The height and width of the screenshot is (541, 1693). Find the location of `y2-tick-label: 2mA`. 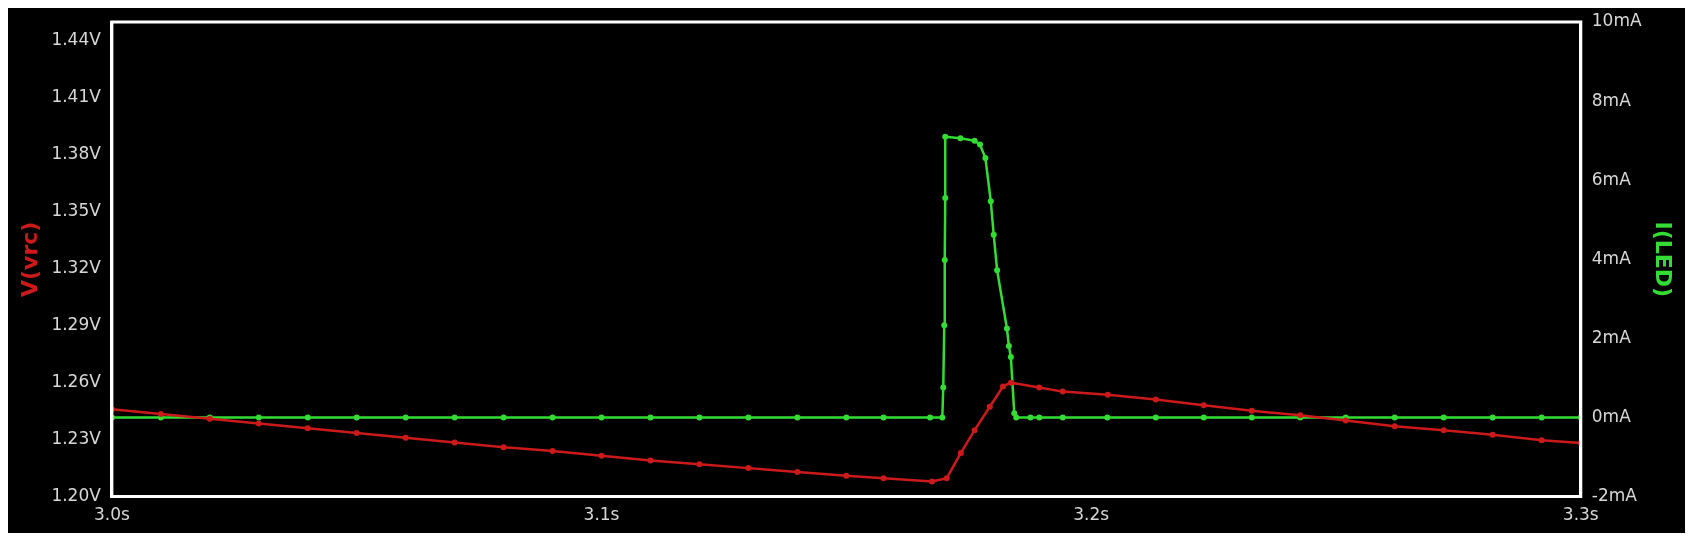

y2-tick-label: 2mA is located at coordinates (1611, 336).